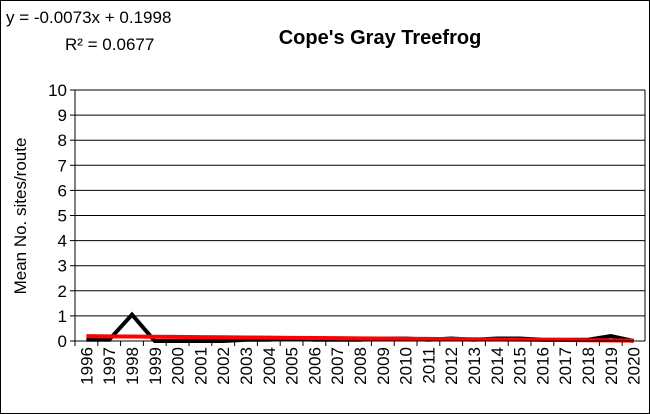  What do you see at coordinates (565, 366) in the screenshot?
I see `x-tick-label: 2017` at bounding box center [565, 366].